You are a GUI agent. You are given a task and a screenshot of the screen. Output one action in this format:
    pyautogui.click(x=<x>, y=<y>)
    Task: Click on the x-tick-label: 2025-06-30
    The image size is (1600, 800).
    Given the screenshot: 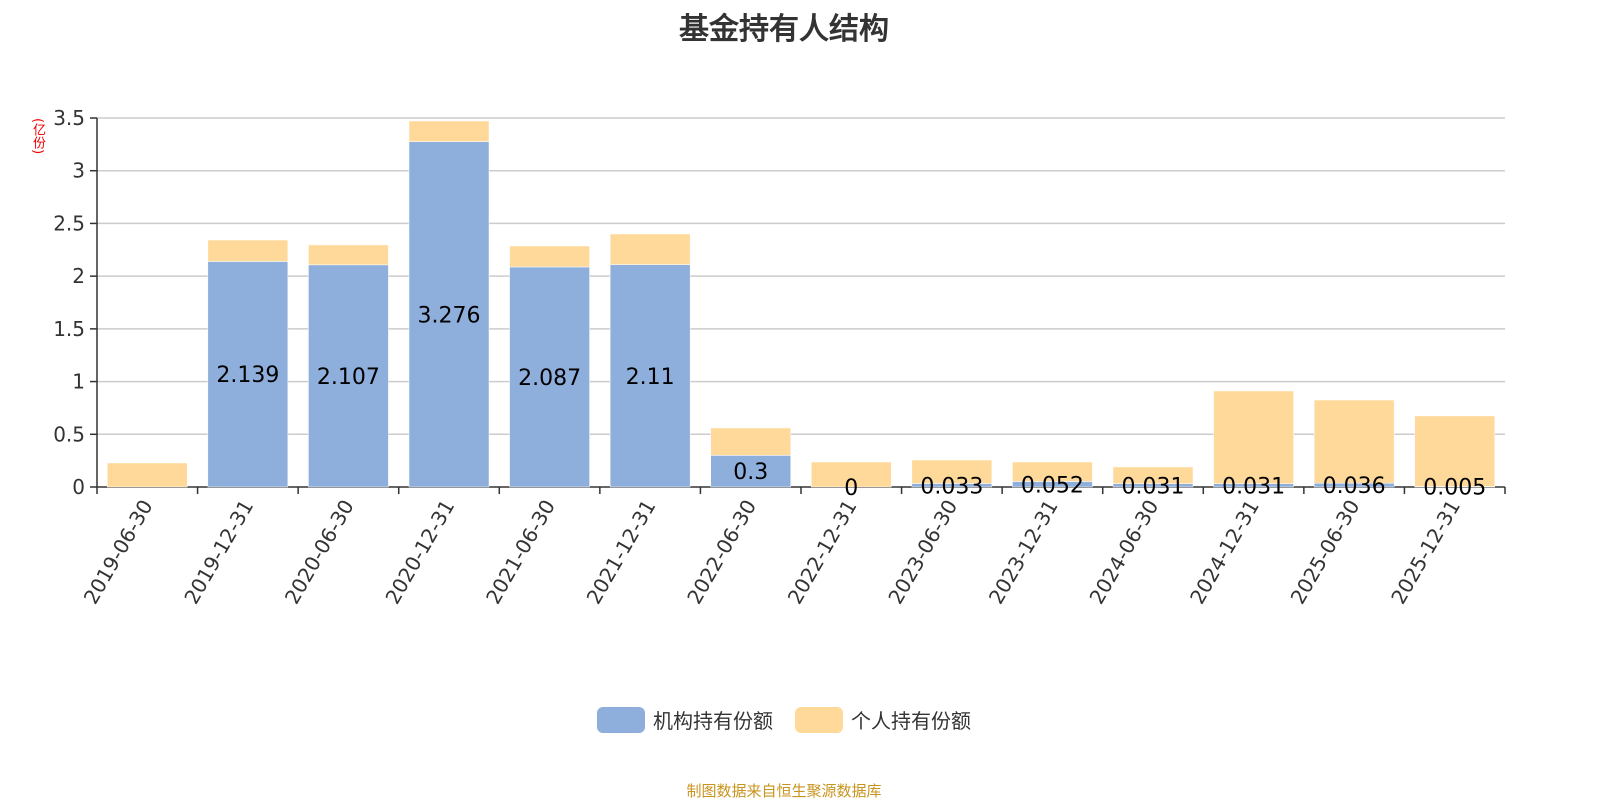 What is the action you would take?
    pyautogui.click(x=1325, y=552)
    